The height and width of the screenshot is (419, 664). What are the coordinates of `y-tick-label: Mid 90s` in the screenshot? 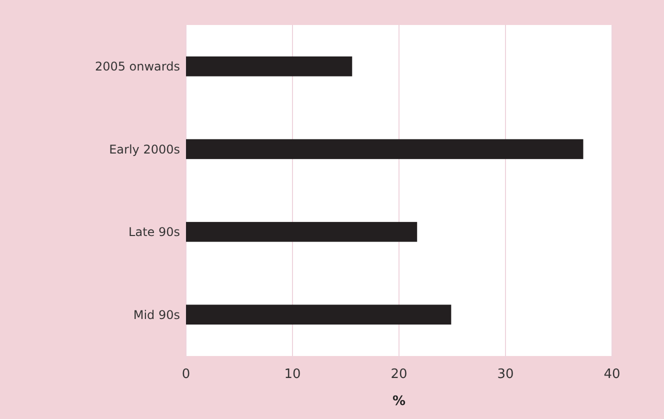 It's located at (156, 315).